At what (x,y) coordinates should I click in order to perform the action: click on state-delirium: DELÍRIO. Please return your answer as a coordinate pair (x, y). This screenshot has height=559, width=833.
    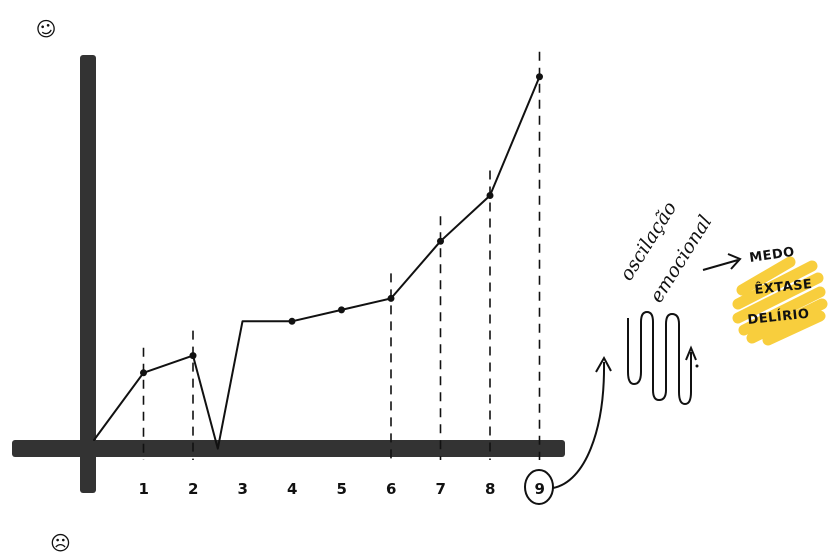
    Looking at the image, I should click on (779, 317).